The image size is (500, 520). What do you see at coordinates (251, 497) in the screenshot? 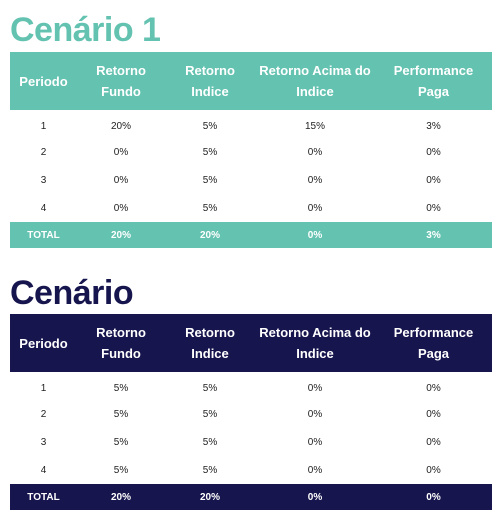
I see `total-row: TOTAL 20% 20% 0% 0%` at bounding box center [251, 497].